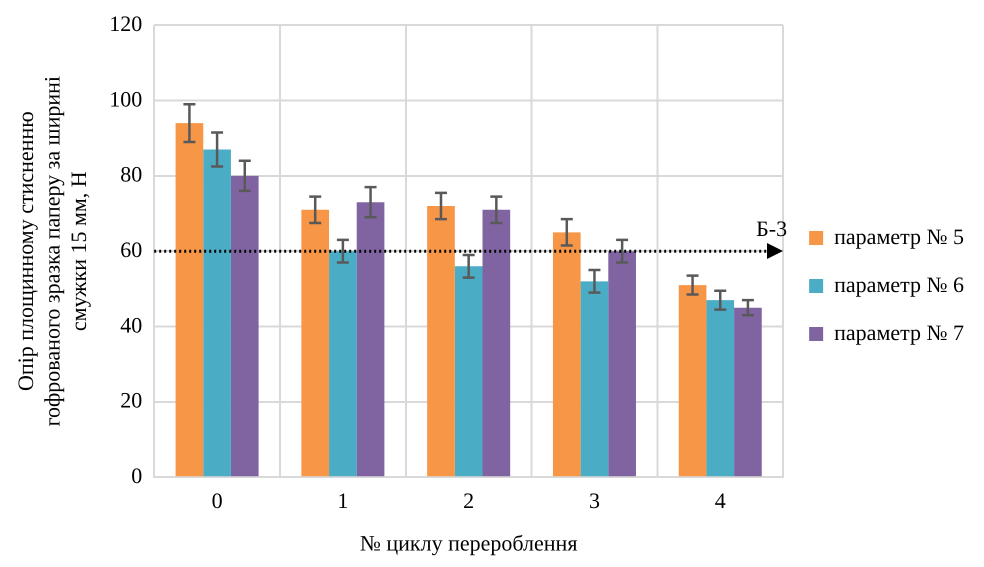  I want to click on x-tick-label: 0, so click(217, 501).